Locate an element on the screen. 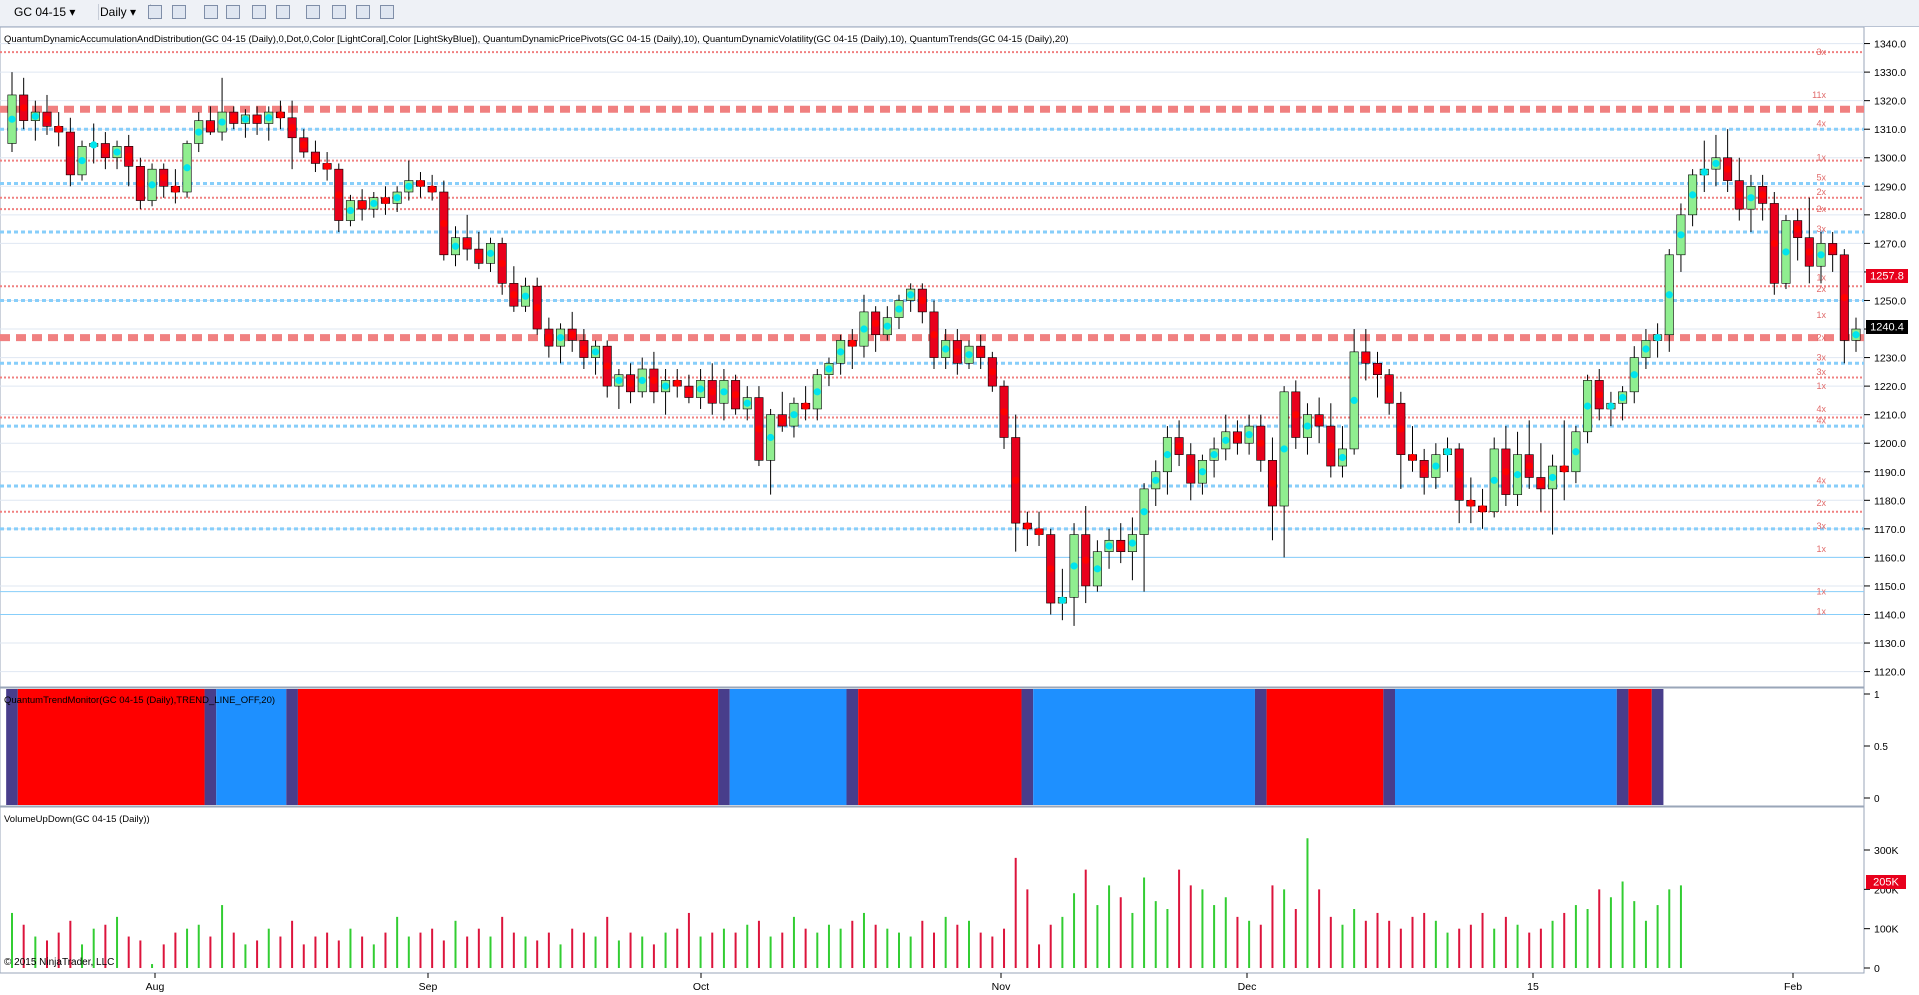  volume-last-tag: 205K is located at coordinates (1886, 882).